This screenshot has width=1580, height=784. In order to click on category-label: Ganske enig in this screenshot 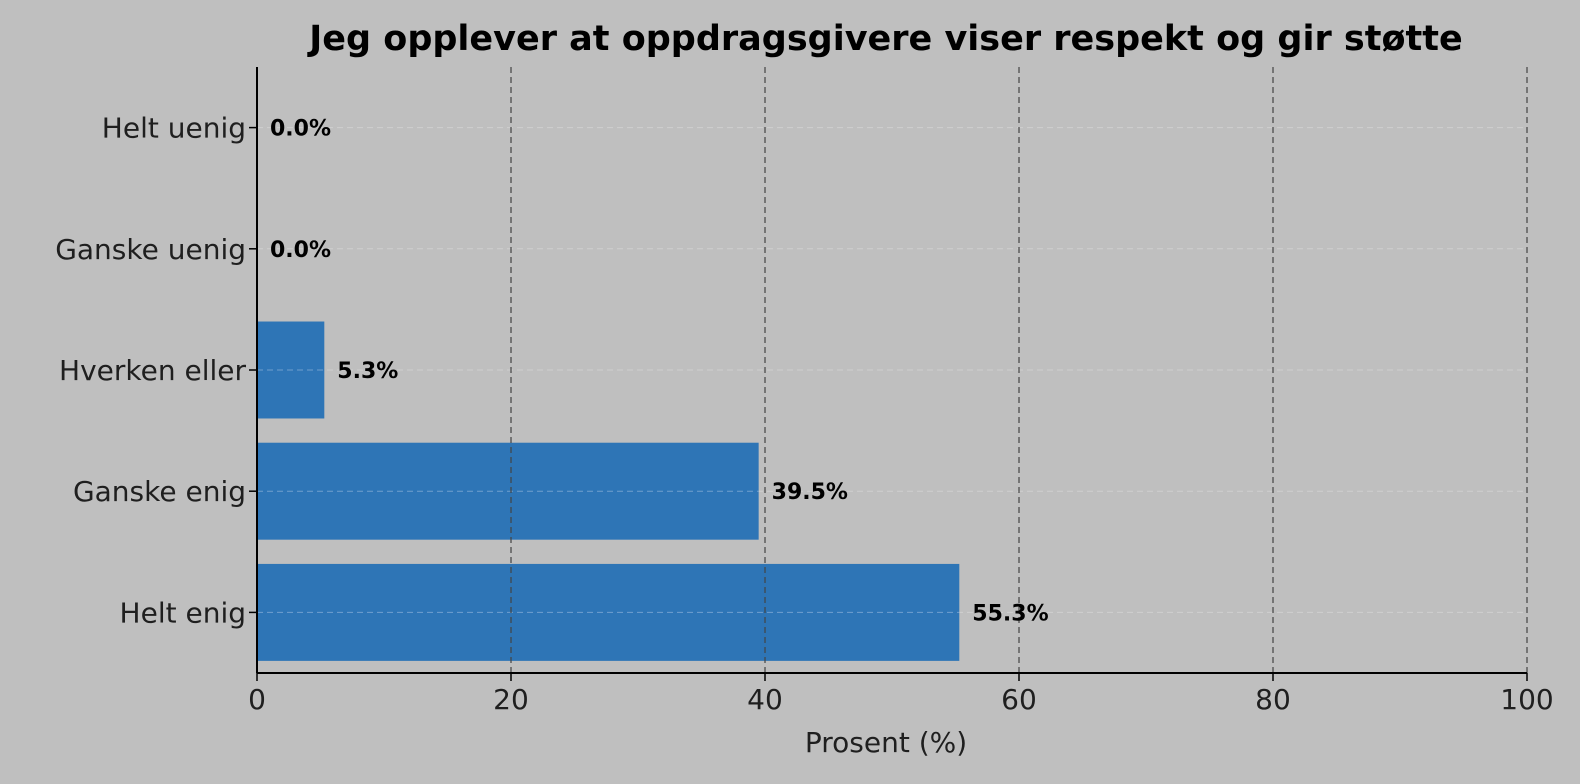, I will do `click(159, 491)`.